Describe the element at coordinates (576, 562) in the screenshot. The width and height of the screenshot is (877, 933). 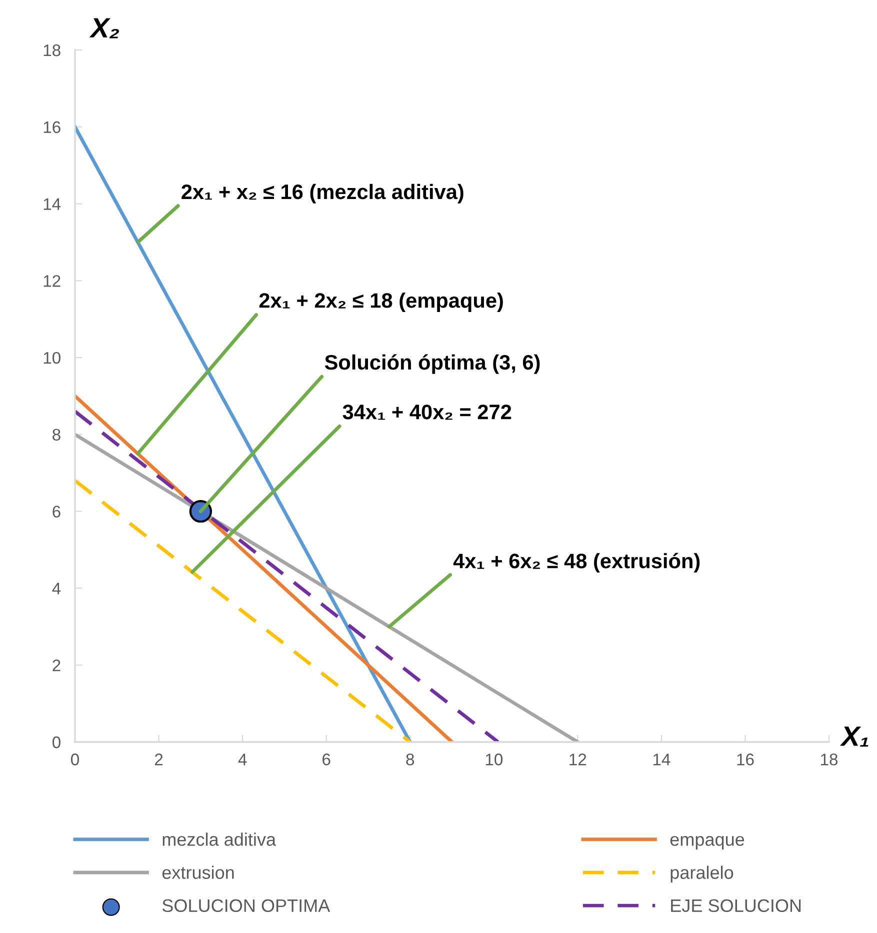
I see `annotation: 4x₁ + 6x₂ ≤ 48 (extrusión)` at that location.